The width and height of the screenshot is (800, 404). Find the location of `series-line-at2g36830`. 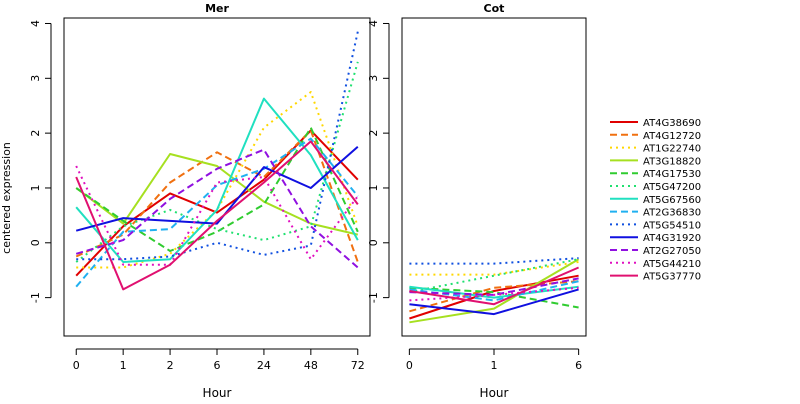

series-line-at2g36830 is located at coordinates (217, 212).